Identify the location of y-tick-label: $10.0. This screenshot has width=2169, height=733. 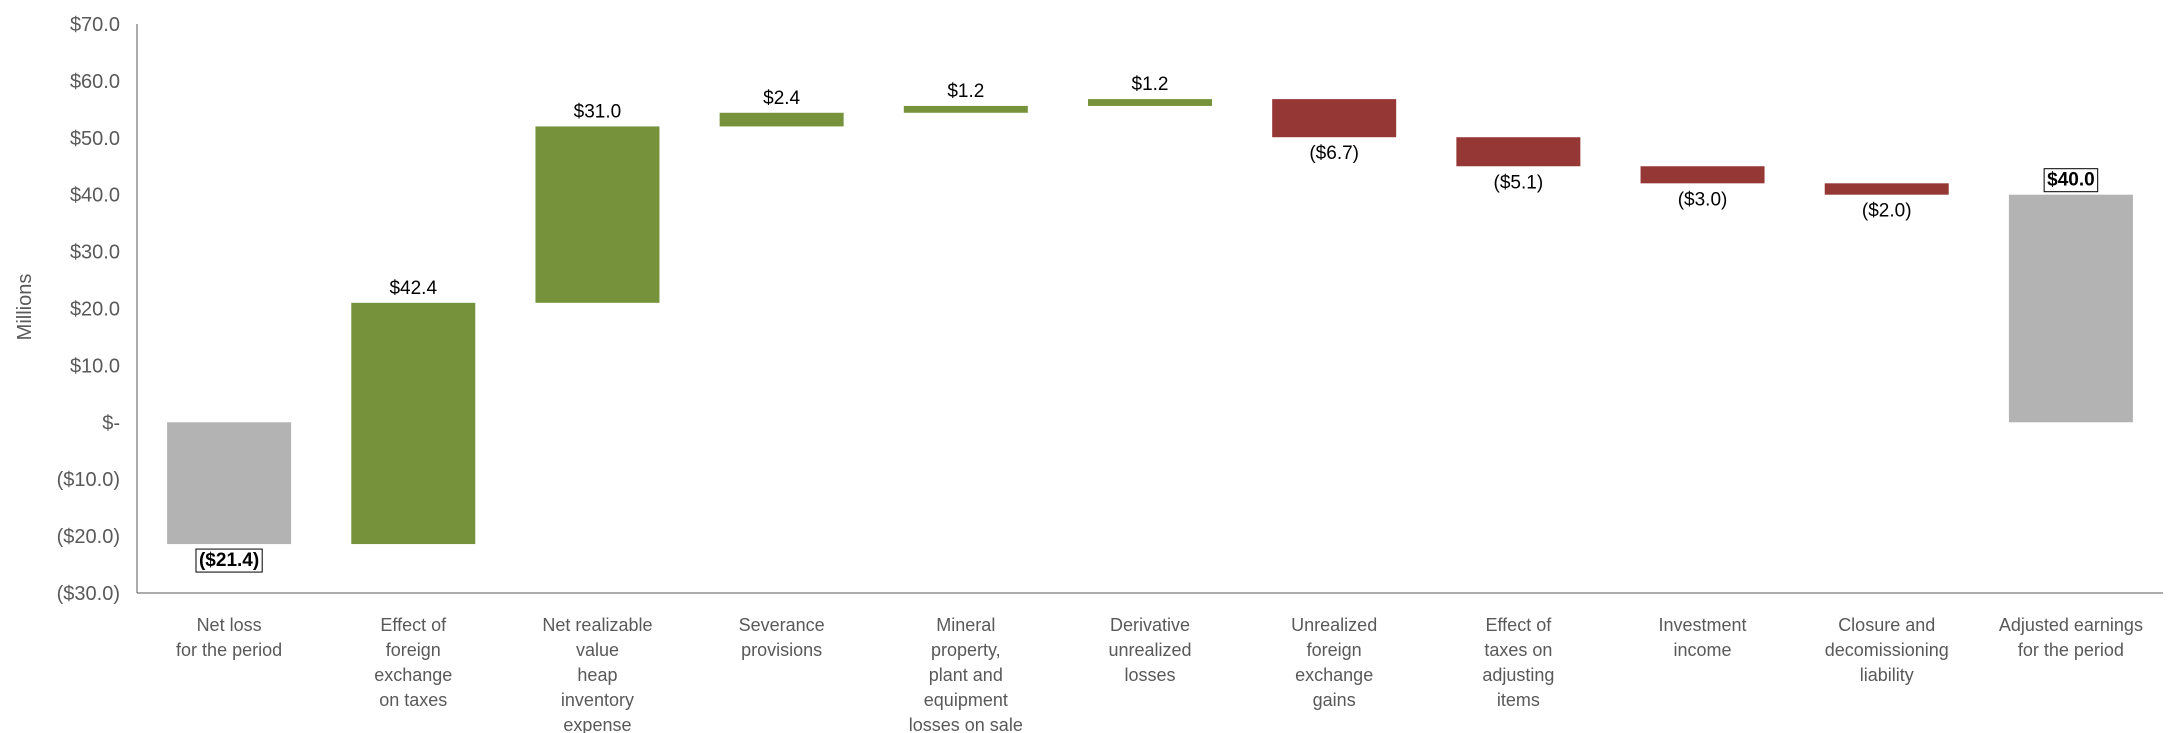
(95, 366).